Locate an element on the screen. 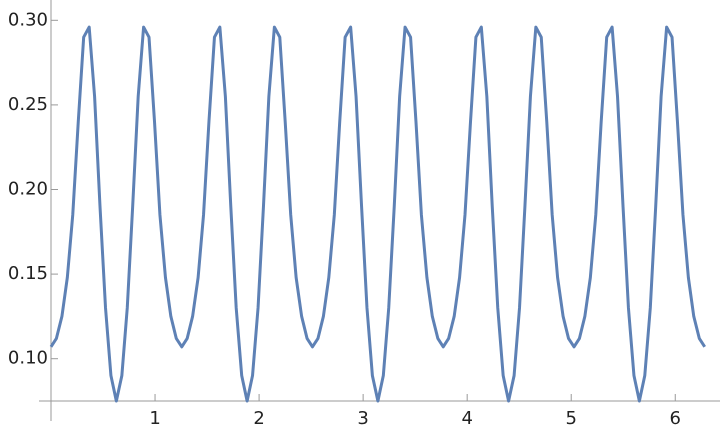  y-tick-label: 0.10 is located at coordinates (28, 358).